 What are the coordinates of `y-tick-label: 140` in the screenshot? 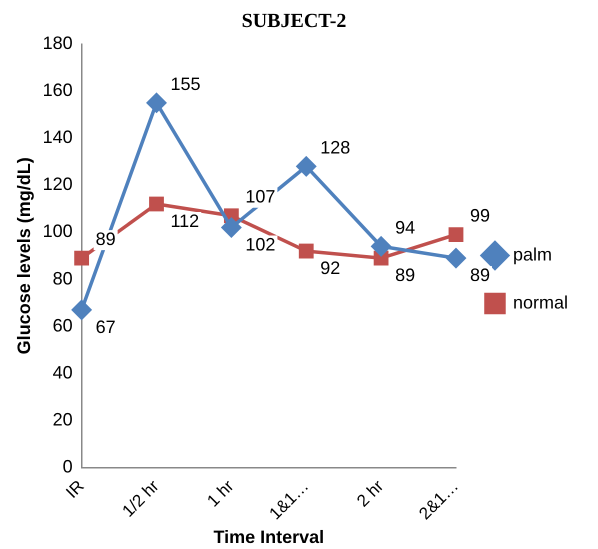 It's located at (57, 137).